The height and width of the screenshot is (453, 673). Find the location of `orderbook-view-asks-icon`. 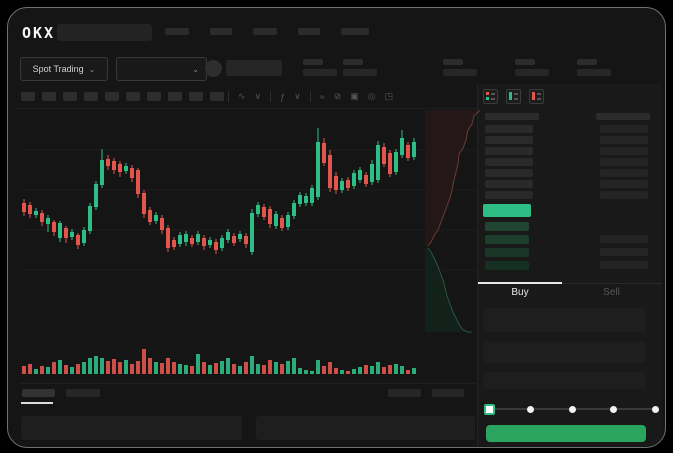

orderbook-view-asks-icon is located at coordinates (536, 96).